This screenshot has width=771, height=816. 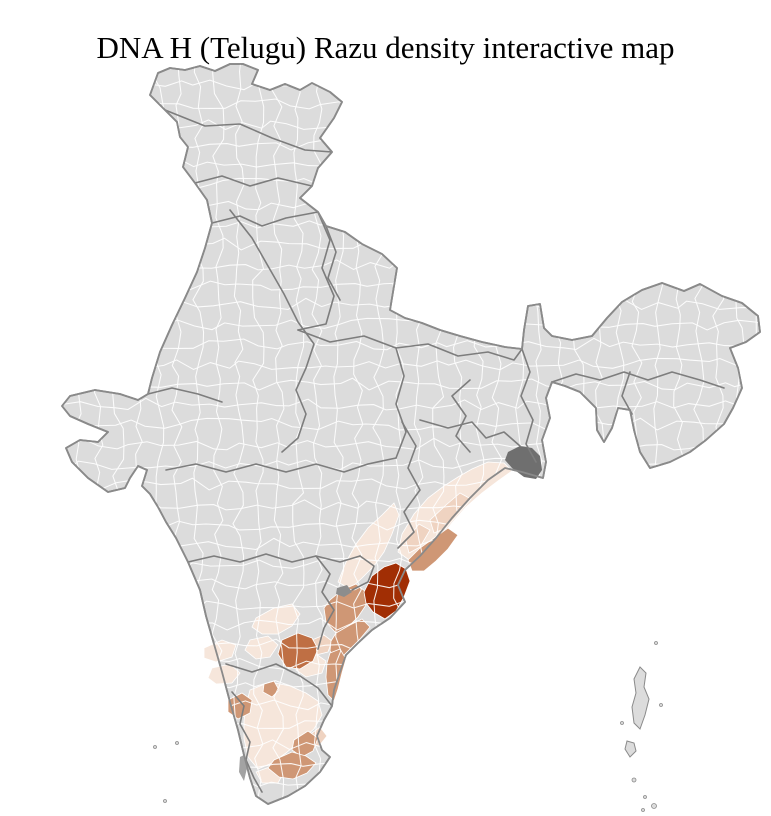 I want to click on small-dark-district, so click(x=344, y=591).